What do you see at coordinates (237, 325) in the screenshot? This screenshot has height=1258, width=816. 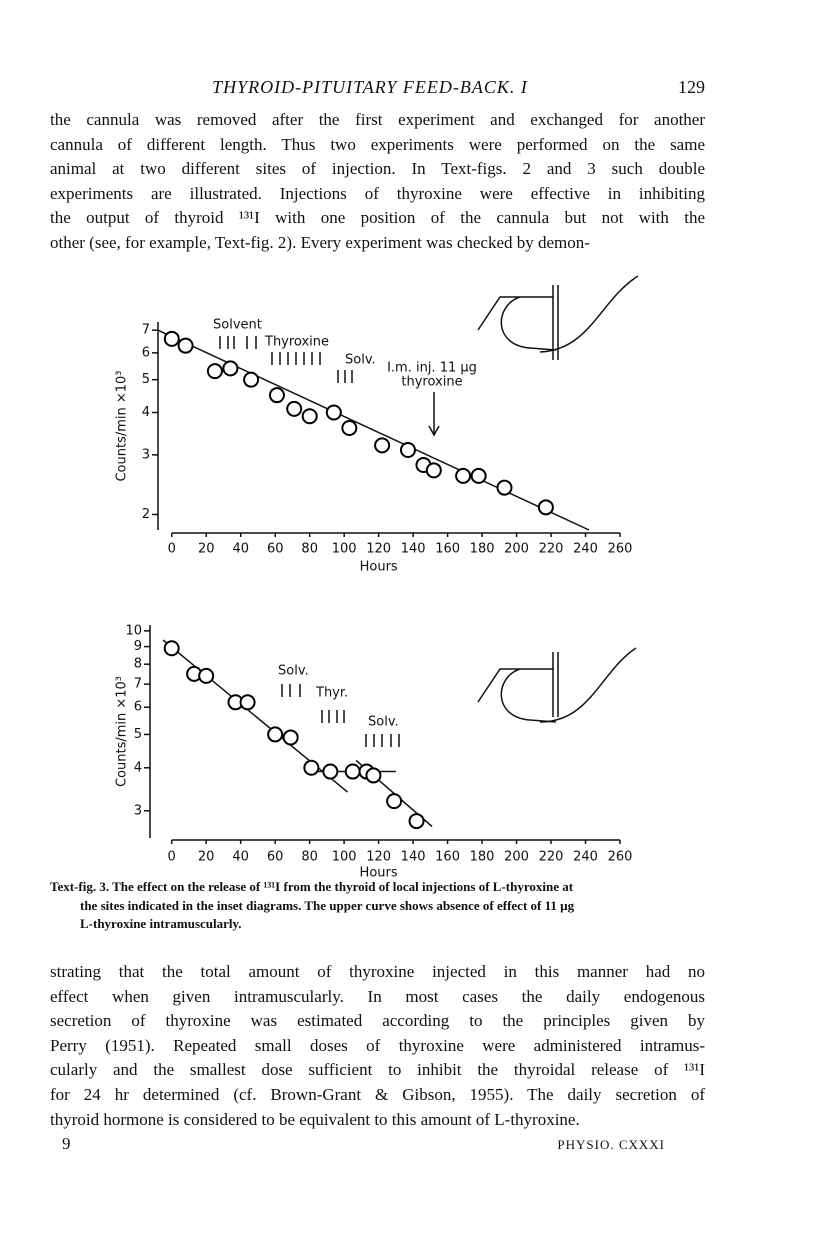 I see `annotation: Solvent` at bounding box center [237, 325].